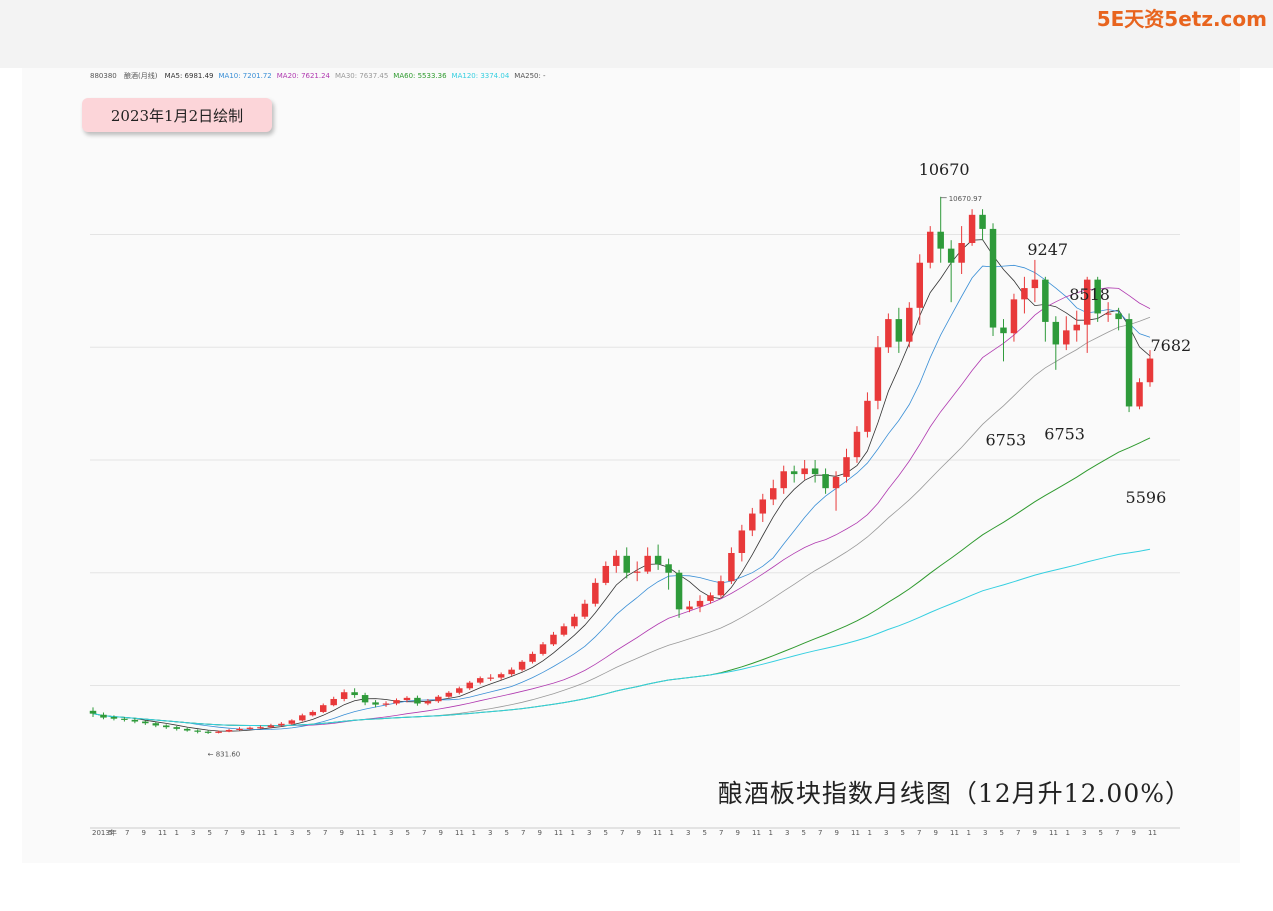 This screenshot has width=1273, height=911. I want to click on site-watermark: 5E天资5etz.com, so click(1181, 19).